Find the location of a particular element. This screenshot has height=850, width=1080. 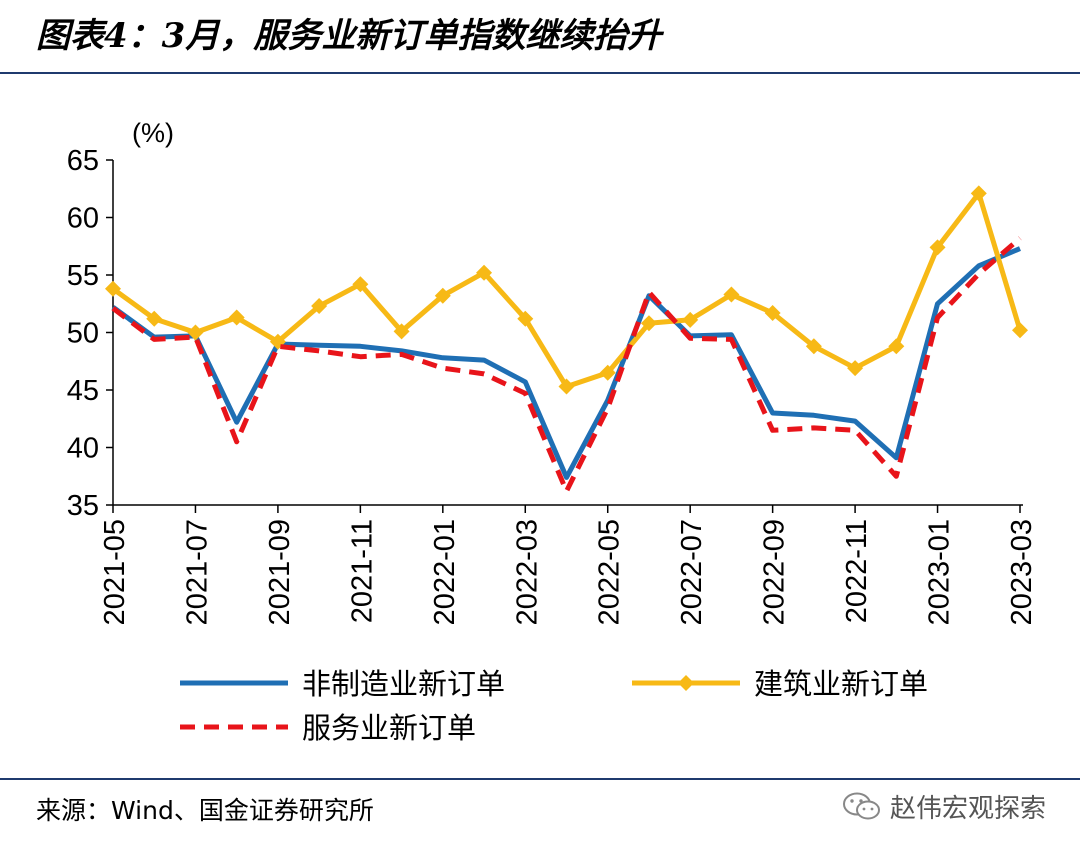

y-tick-label: 45 is located at coordinates (83, 391).